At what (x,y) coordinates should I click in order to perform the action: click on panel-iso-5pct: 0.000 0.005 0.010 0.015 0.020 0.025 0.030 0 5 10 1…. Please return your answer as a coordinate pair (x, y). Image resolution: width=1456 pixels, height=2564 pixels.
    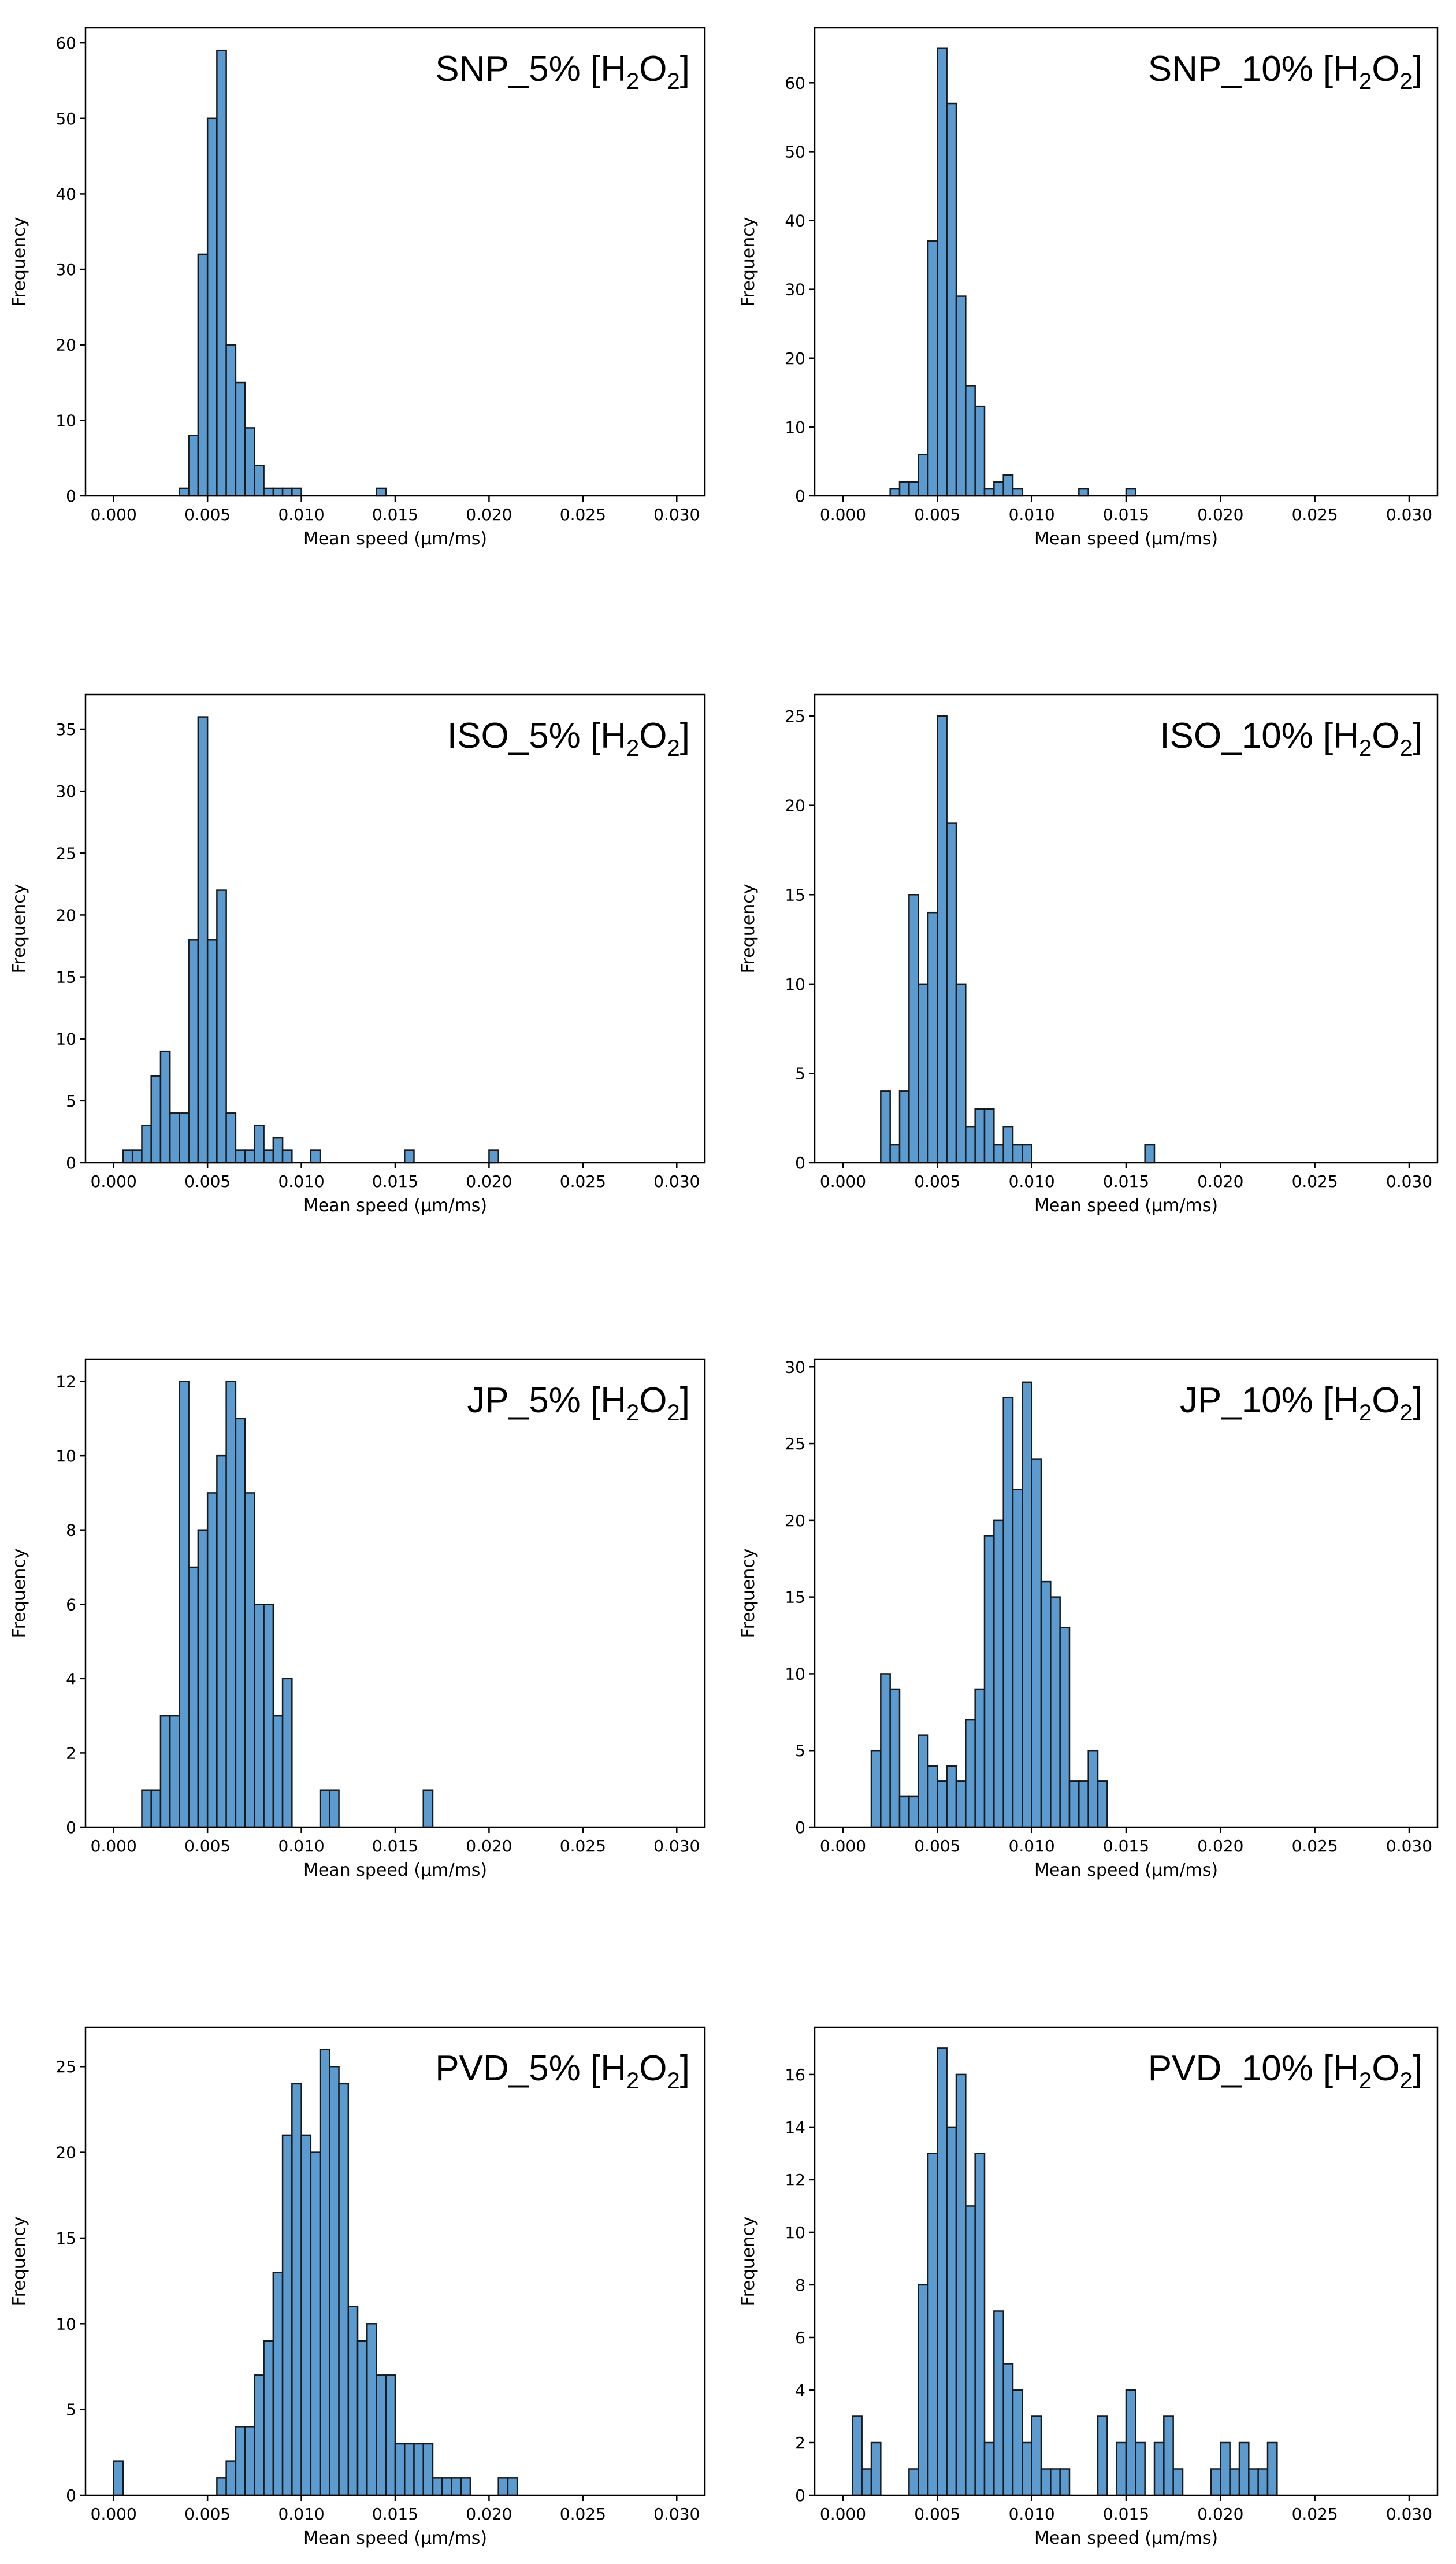
    Looking at the image, I should click on (357, 954).